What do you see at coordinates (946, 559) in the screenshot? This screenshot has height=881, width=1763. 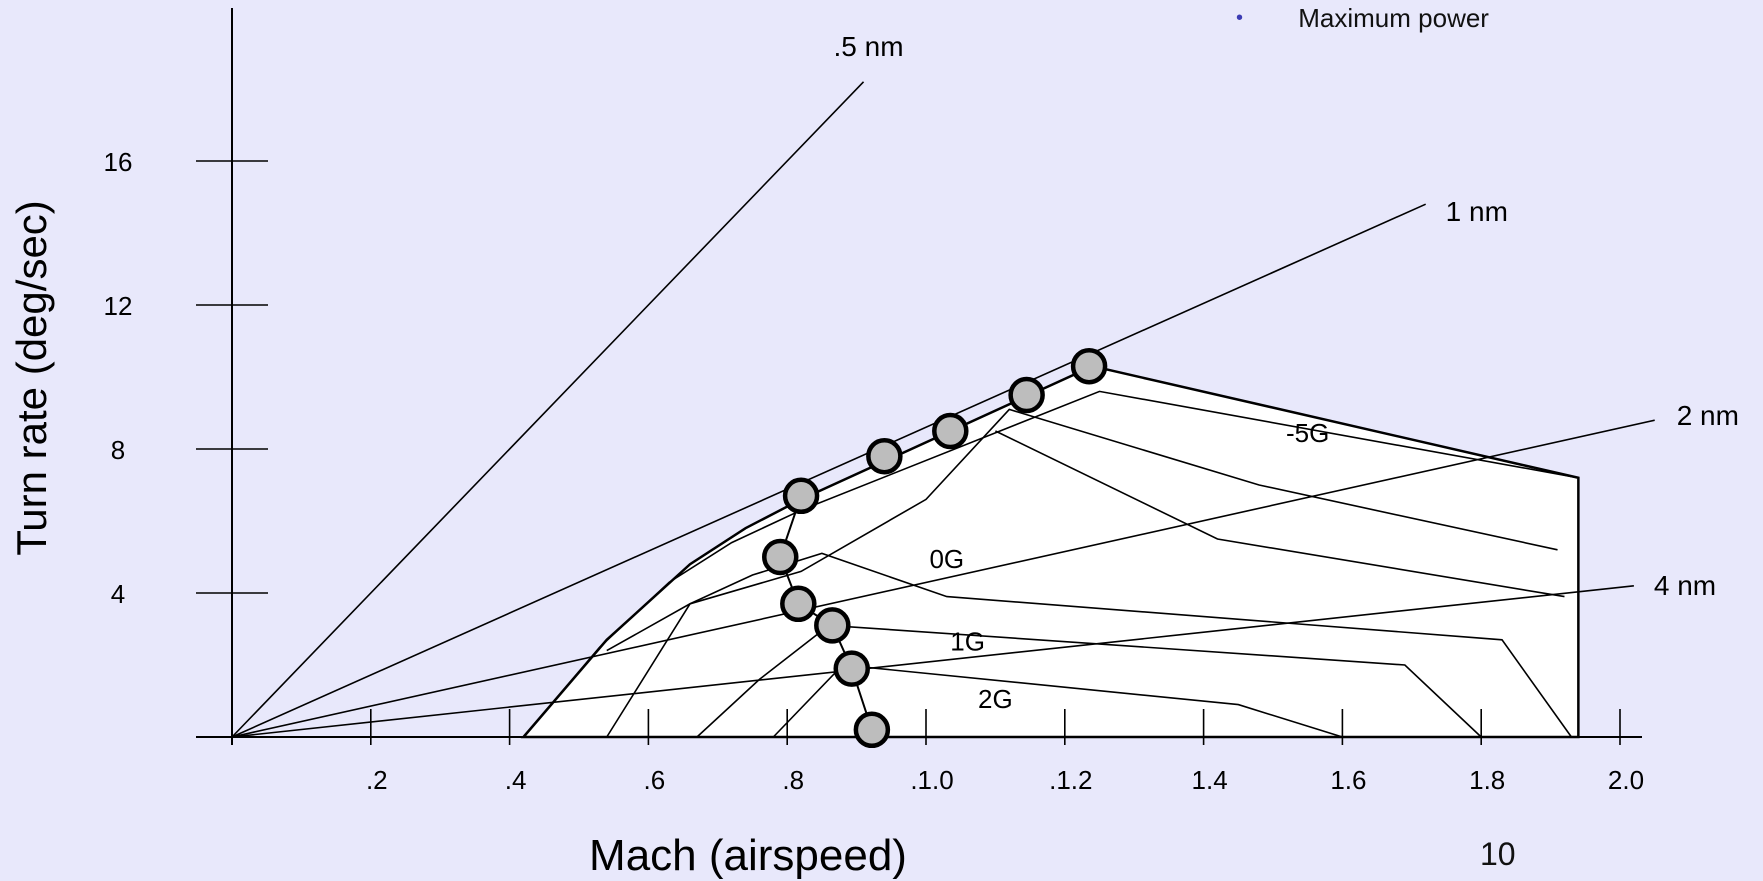 I see `g-curve-label: 0G` at bounding box center [946, 559].